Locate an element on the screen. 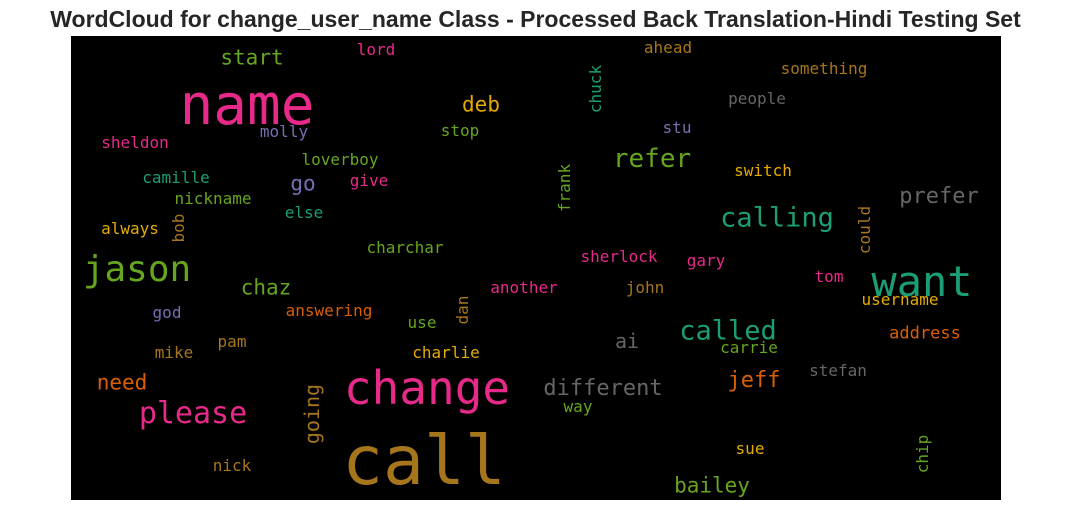 The height and width of the screenshot is (511, 1071). word-sheldon: sheldon is located at coordinates (135, 142).